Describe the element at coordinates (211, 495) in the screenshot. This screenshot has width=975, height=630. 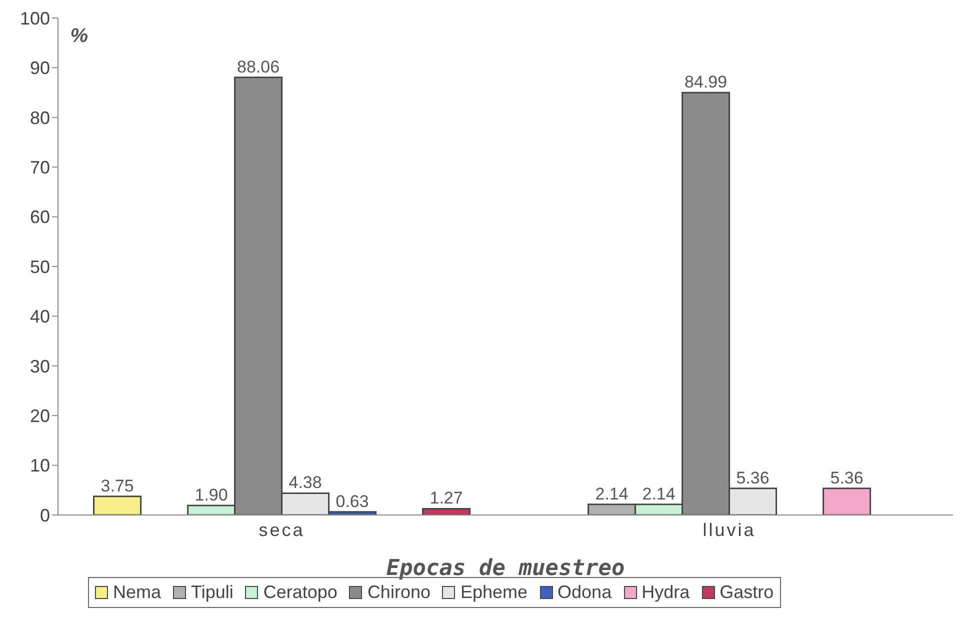
I see `data-label: 1.90` at that location.